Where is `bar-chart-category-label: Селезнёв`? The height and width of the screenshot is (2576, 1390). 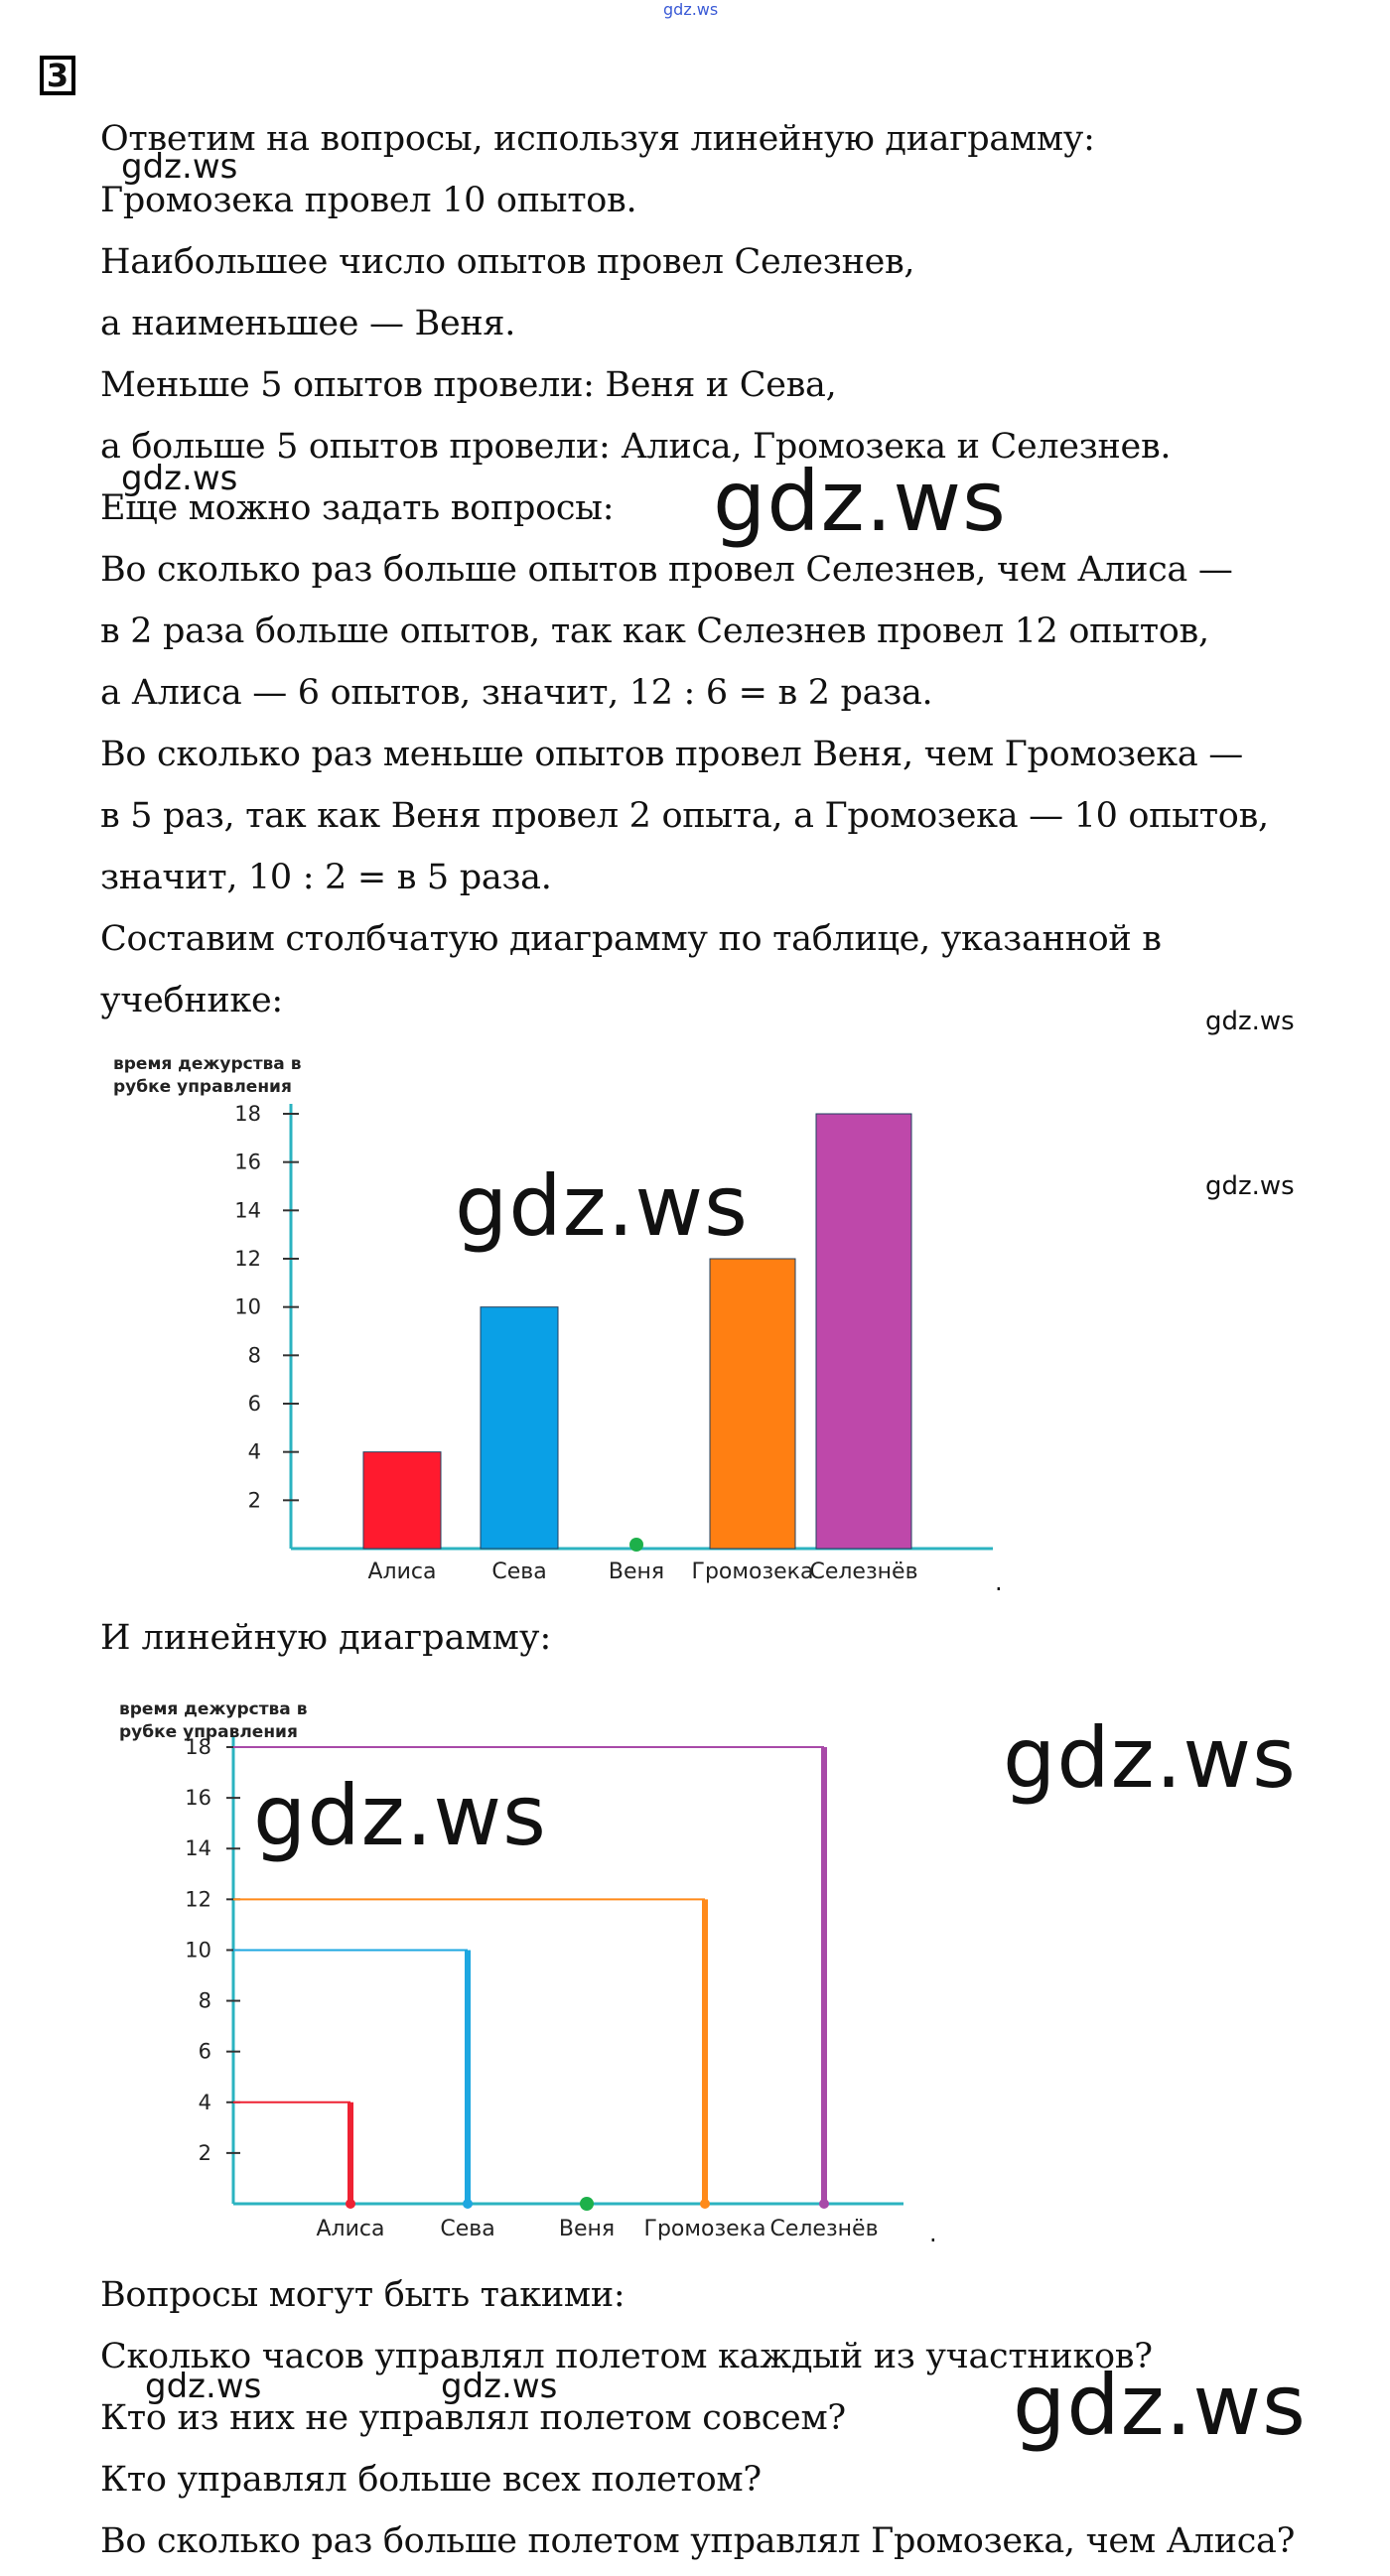 bar-chart-category-label: Селезнёв is located at coordinates (863, 1572).